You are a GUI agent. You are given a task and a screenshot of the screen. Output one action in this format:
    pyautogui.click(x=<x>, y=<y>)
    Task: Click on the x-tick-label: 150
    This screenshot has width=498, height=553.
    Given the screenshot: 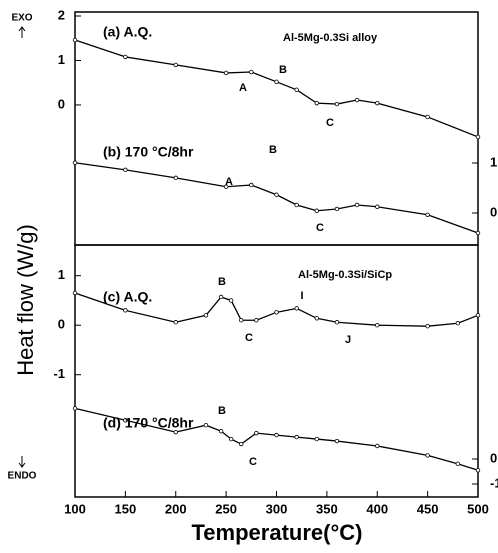 What is the action you would take?
    pyautogui.click(x=126, y=508)
    